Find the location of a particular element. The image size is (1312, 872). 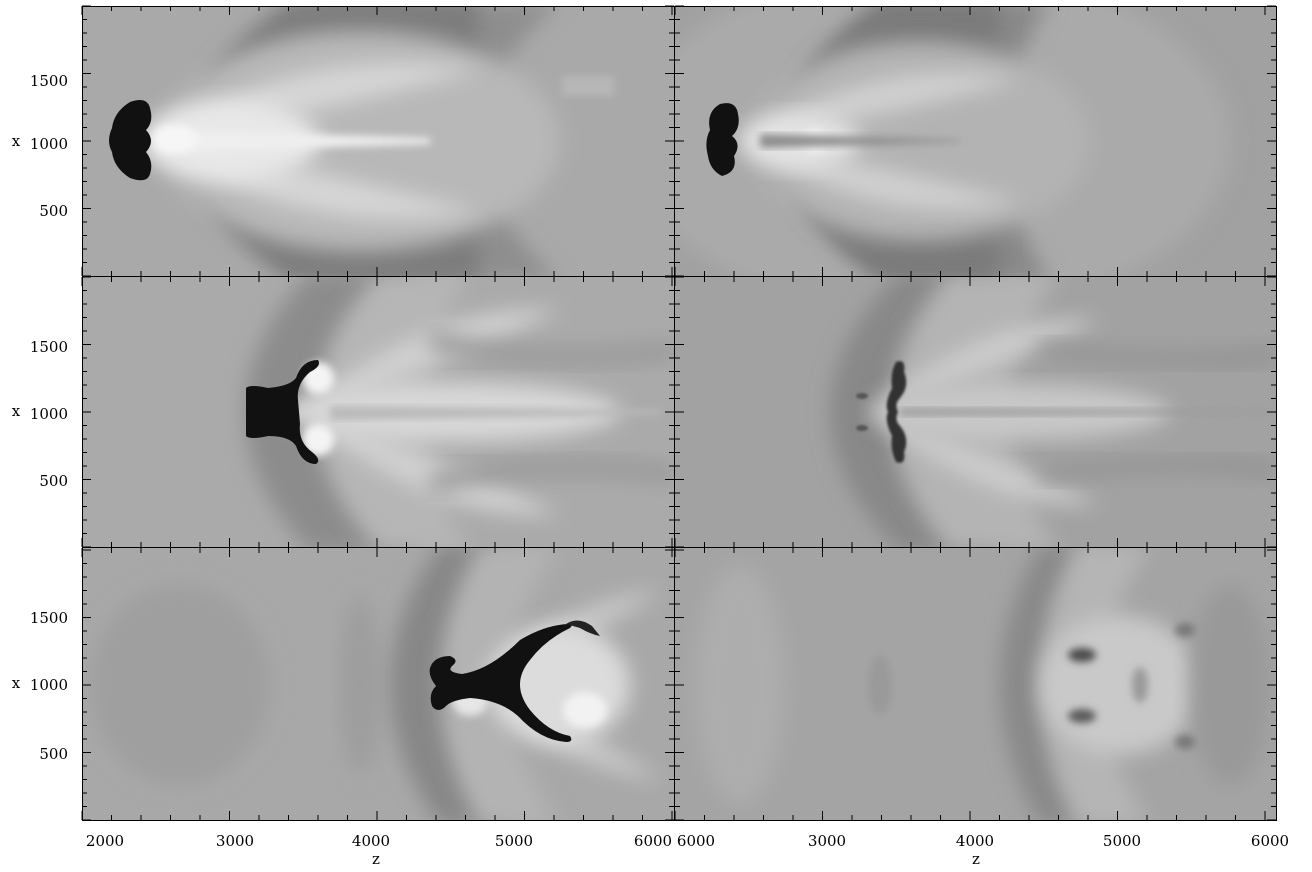

y-axis-row-2: 1500 1000 500 x is located at coordinates (40, 414).